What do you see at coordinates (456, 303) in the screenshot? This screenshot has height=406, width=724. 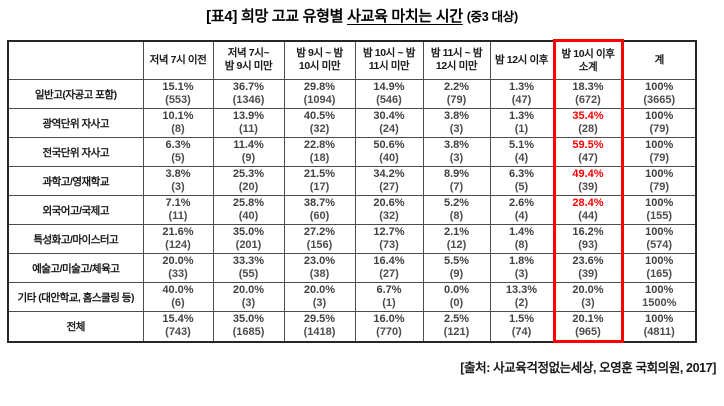 I see `count-value: (0)` at bounding box center [456, 303].